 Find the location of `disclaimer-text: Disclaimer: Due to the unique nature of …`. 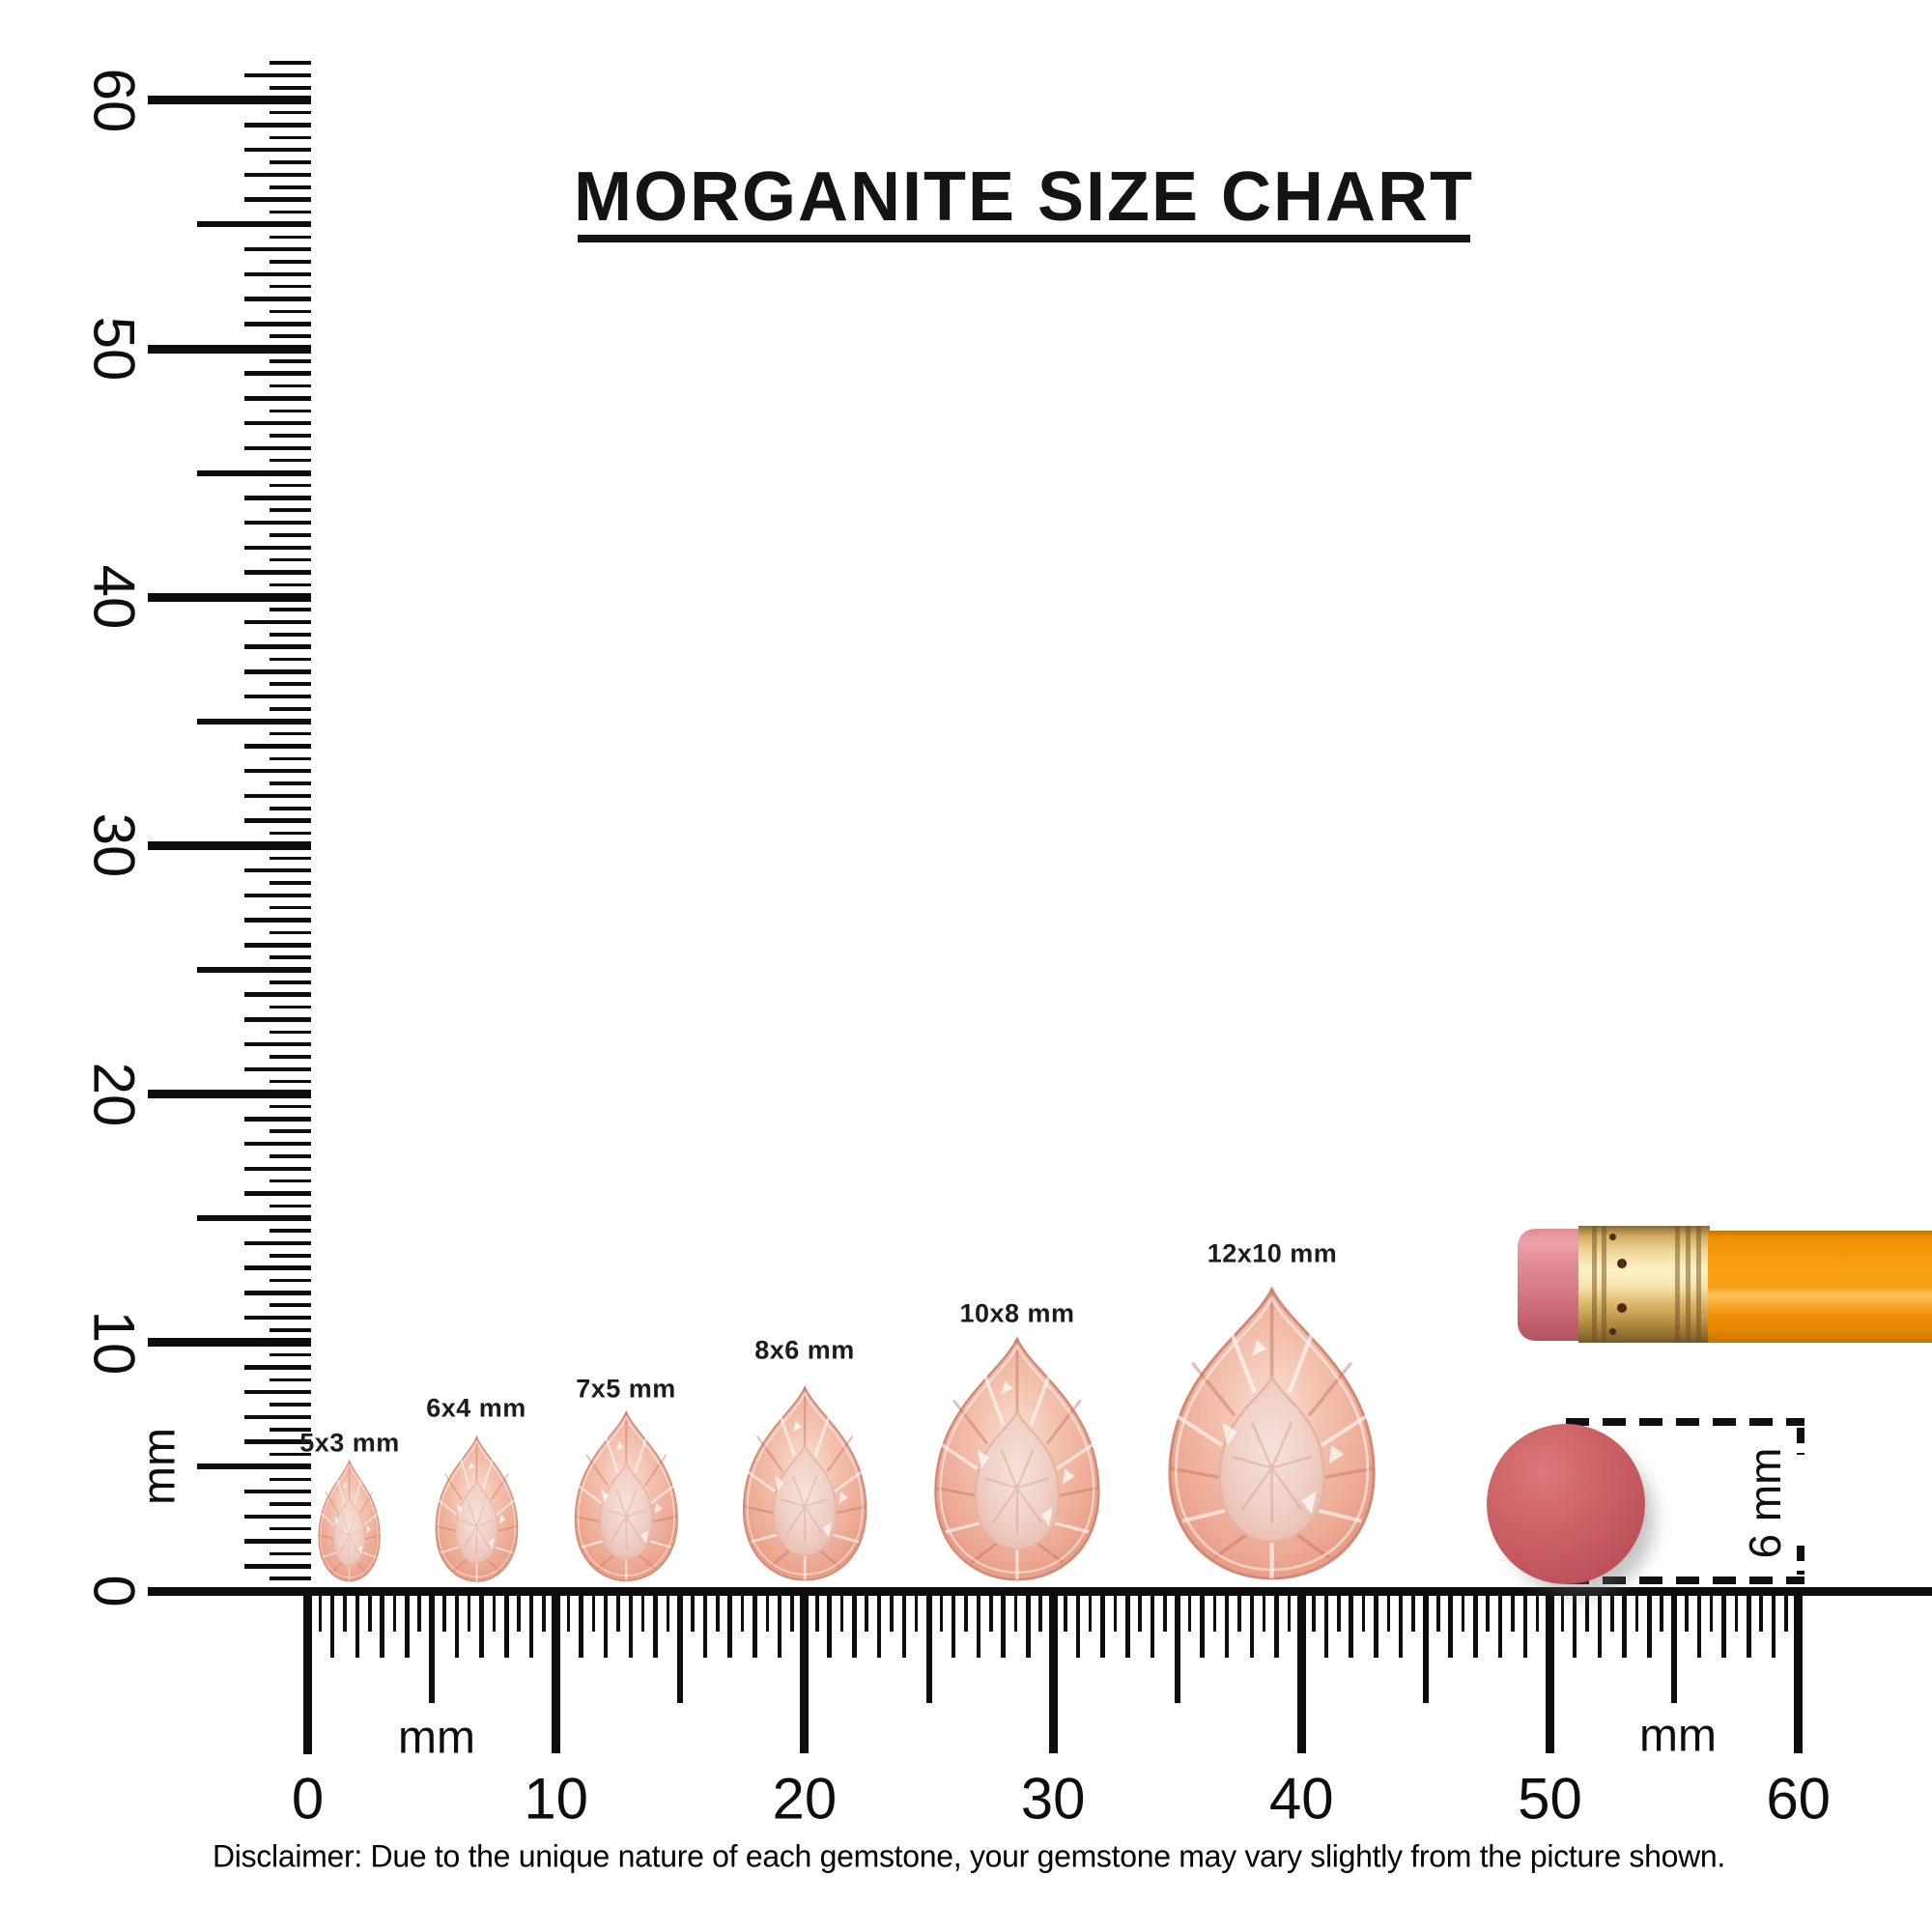

disclaimer-text: Disclaimer: Due to the unique nature of … is located at coordinates (969, 1856).